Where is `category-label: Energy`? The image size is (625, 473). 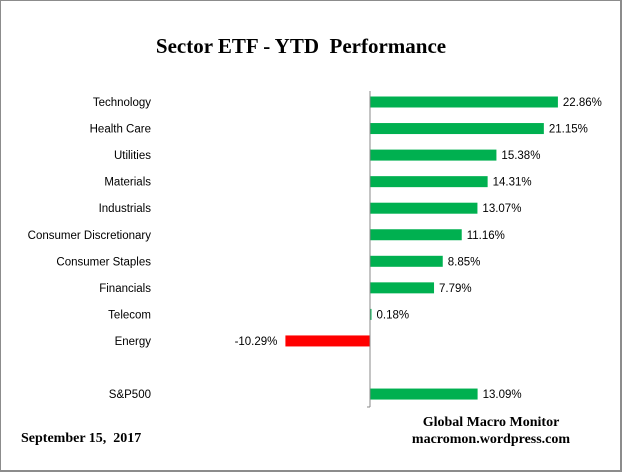
category-label: Energy is located at coordinates (133, 342).